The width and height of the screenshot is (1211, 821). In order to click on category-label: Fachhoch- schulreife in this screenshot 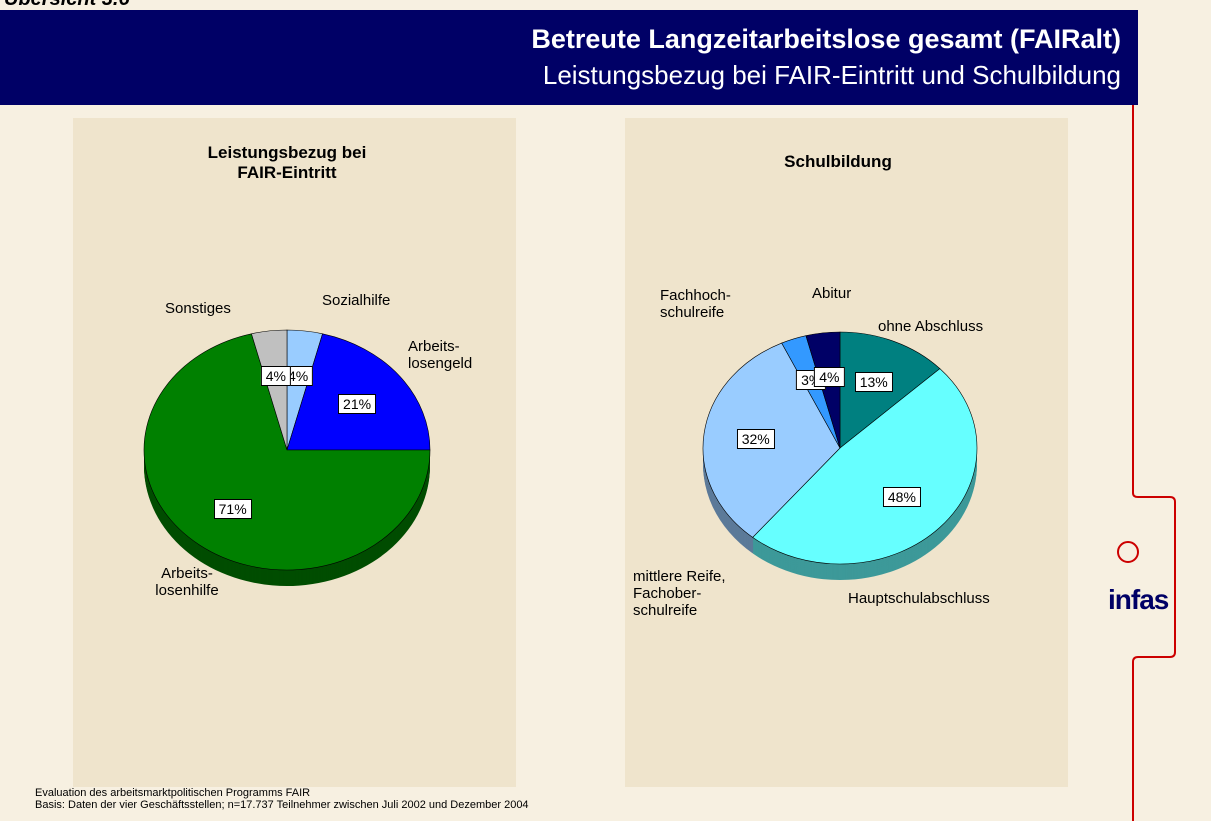, I will do `click(695, 304)`.